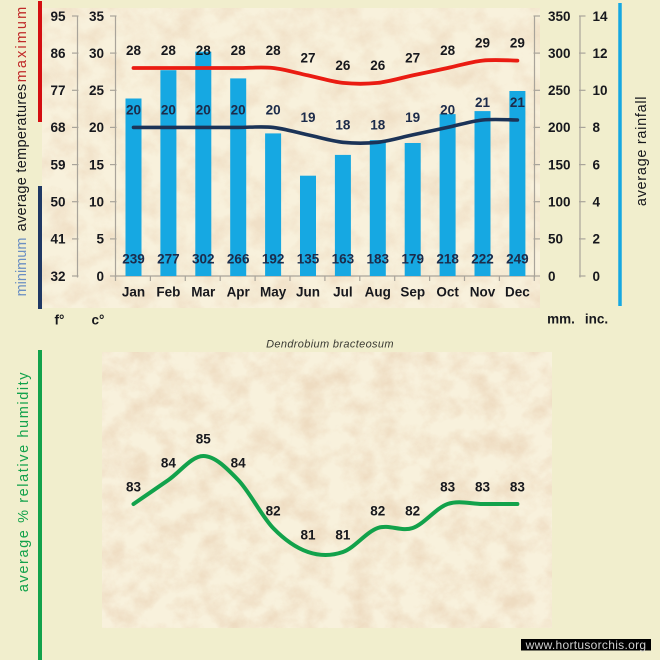 The height and width of the screenshot is (660, 660). I want to click on svg-text: Dec, so click(517, 292).